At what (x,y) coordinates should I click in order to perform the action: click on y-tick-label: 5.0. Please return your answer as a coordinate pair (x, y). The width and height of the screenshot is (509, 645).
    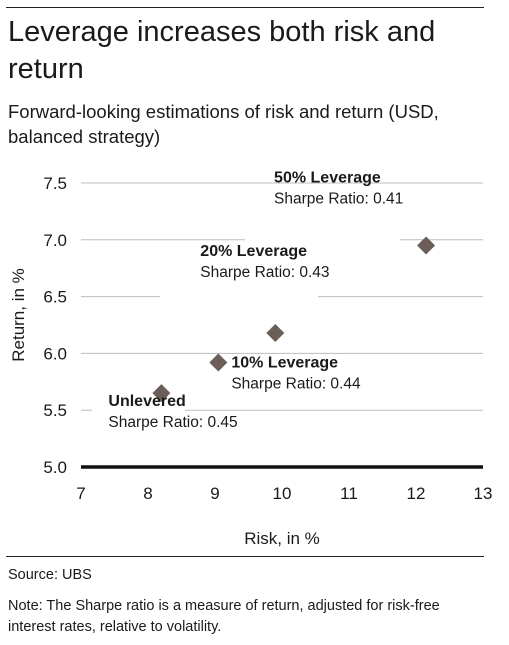
    Looking at the image, I should click on (55, 467).